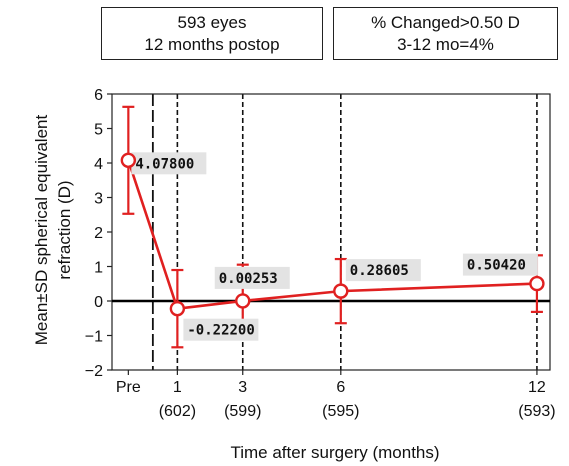 The width and height of the screenshot is (569, 466). What do you see at coordinates (248, 279) in the screenshot?
I see `data-label: 0.00253` at bounding box center [248, 279].